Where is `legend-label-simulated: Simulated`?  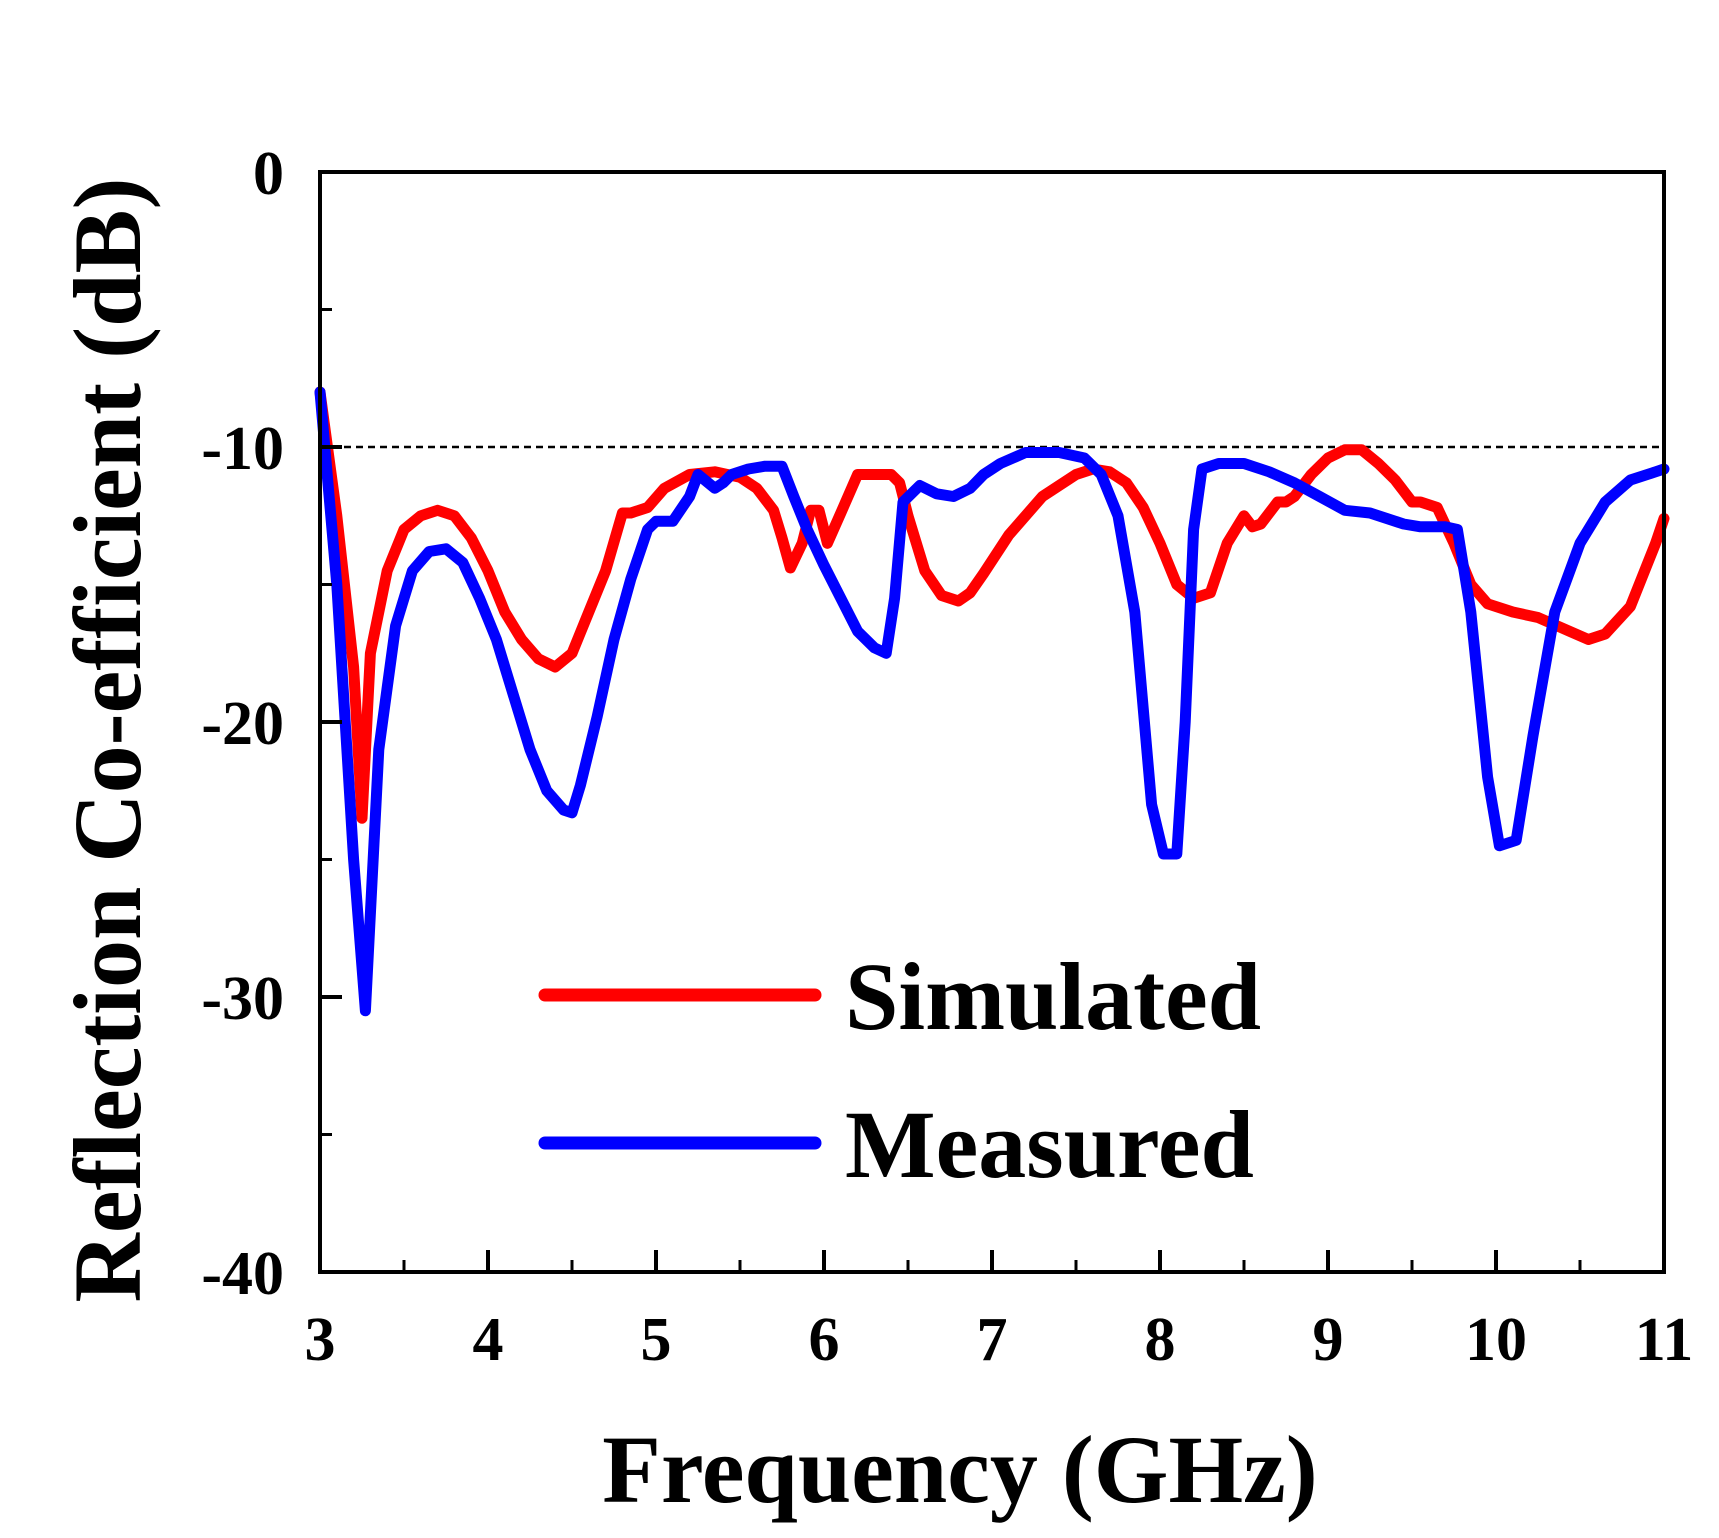 legend-label-simulated: Simulated is located at coordinates (1053, 996).